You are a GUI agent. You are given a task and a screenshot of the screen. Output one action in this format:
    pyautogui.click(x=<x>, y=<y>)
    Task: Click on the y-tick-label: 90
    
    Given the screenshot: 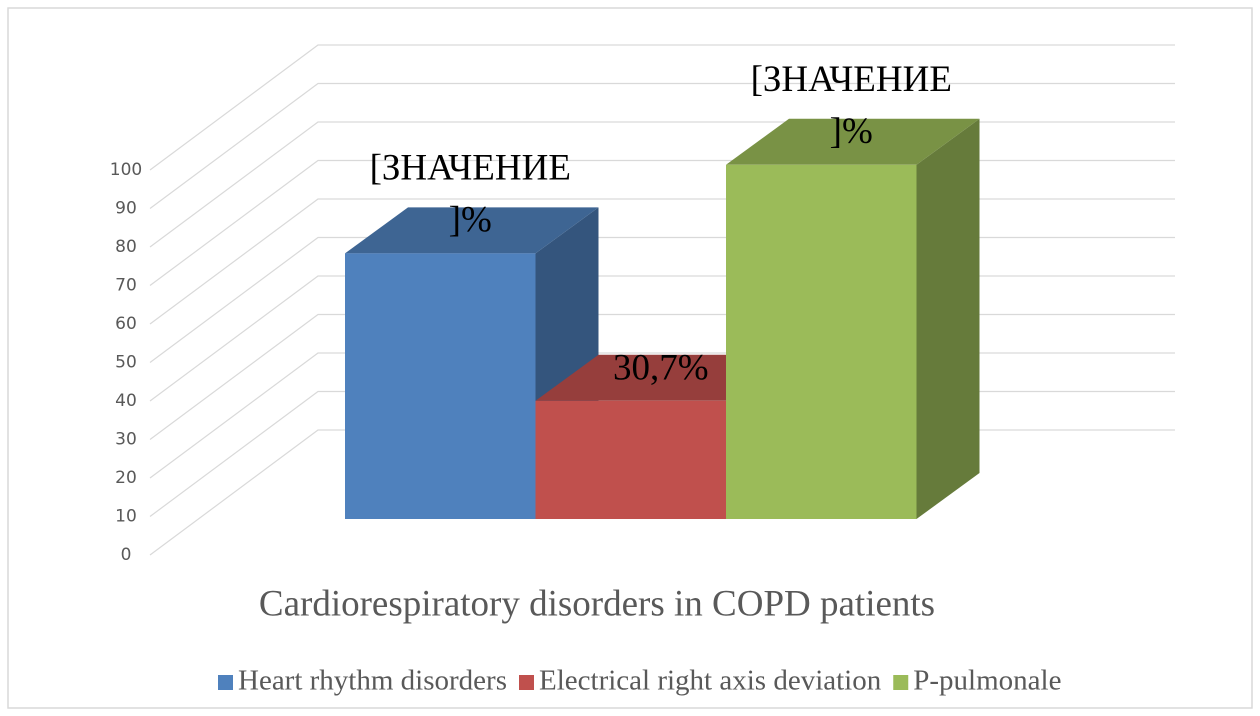 What is the action you would take?
    pyautogui.click(x=126, y=209)
    